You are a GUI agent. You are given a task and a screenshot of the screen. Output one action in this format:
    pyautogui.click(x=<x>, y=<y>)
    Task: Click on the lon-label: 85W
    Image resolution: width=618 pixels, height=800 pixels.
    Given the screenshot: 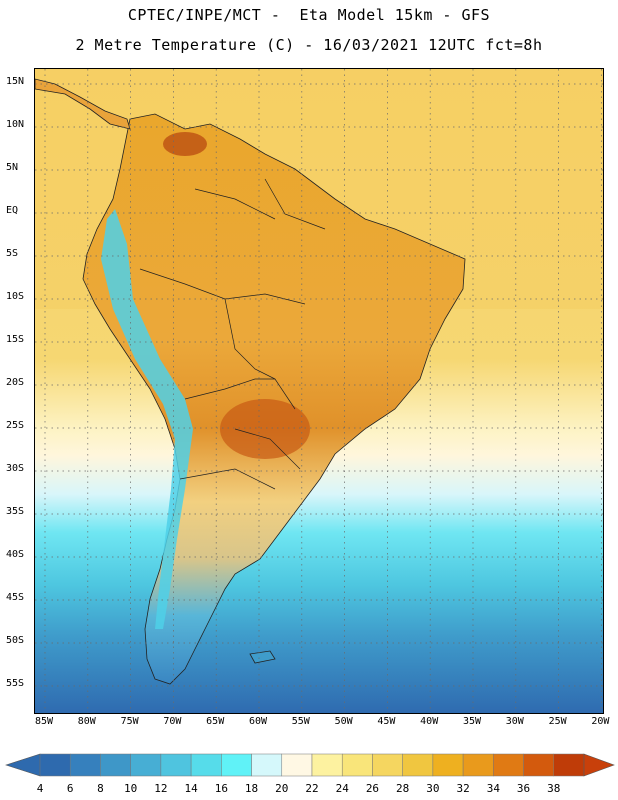 What is the action you would take?
    pyautogui.click(x=44, y=721)
    